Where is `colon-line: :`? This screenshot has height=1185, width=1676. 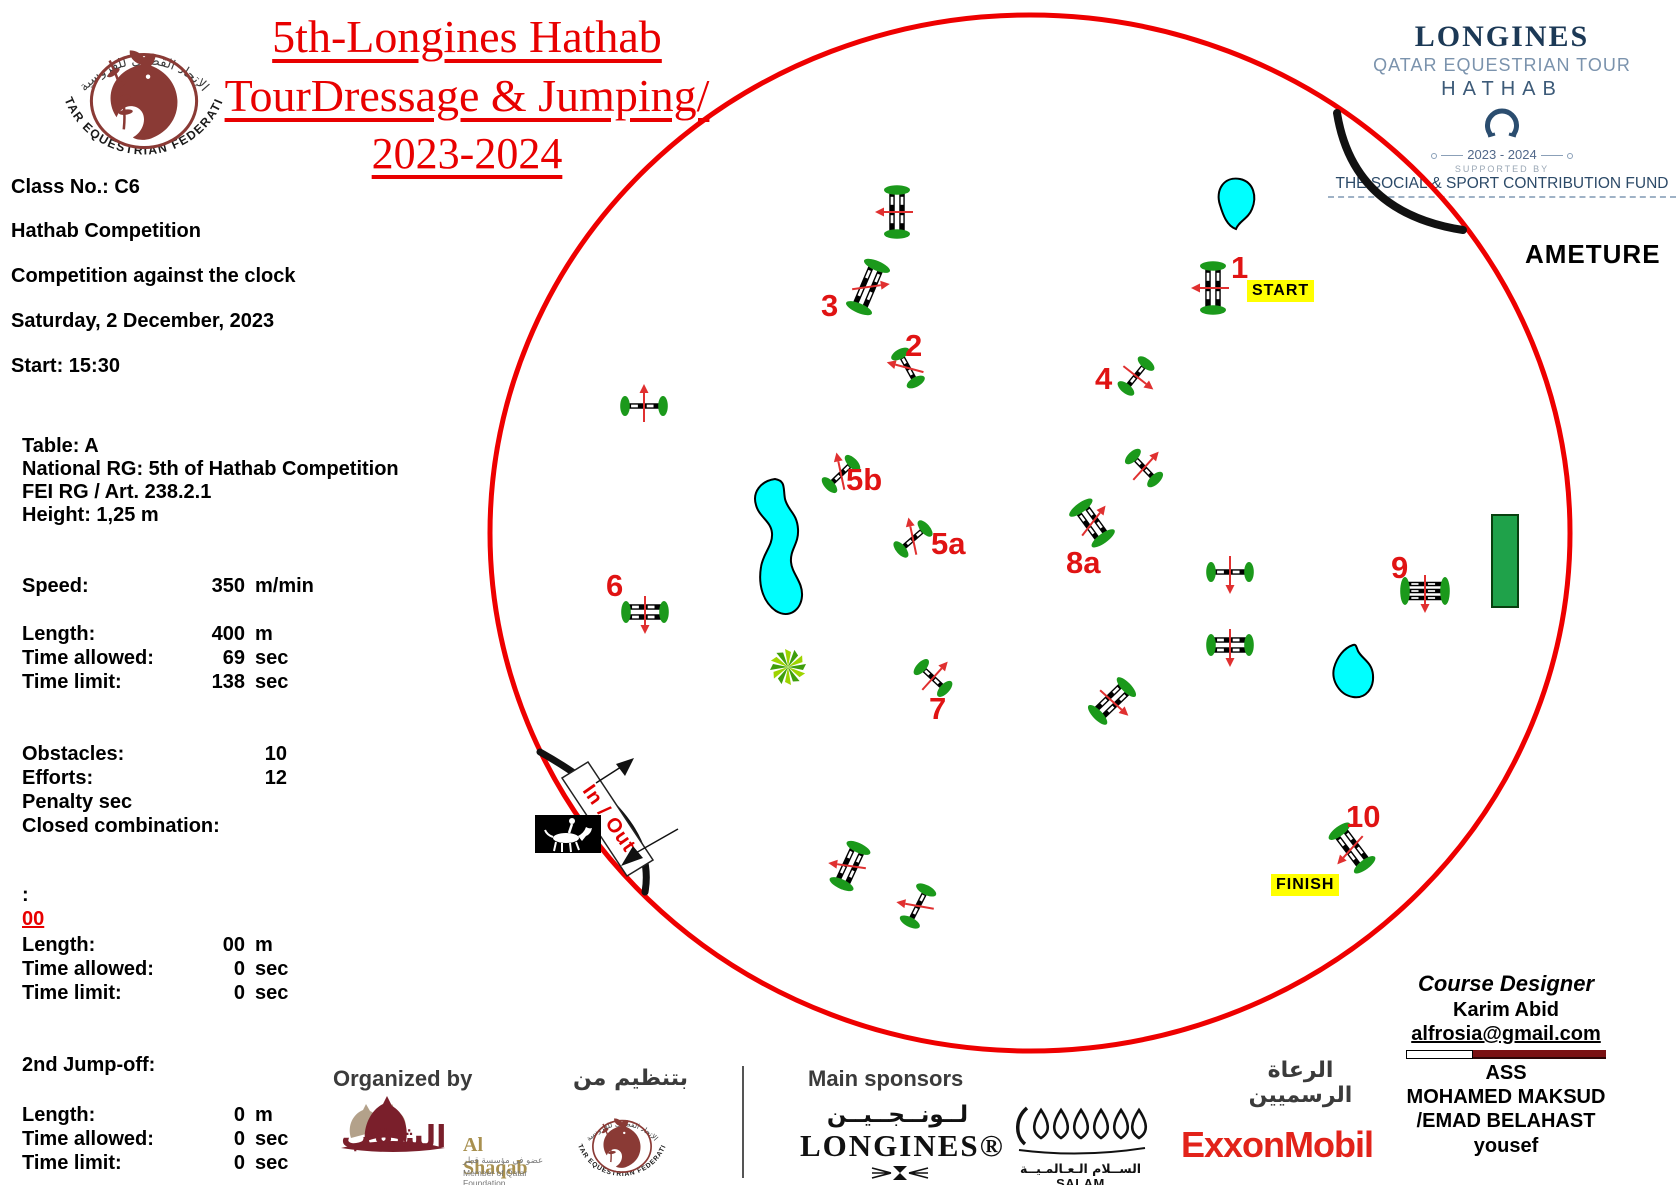
colon-line: : is located at coordinates (25, 895).